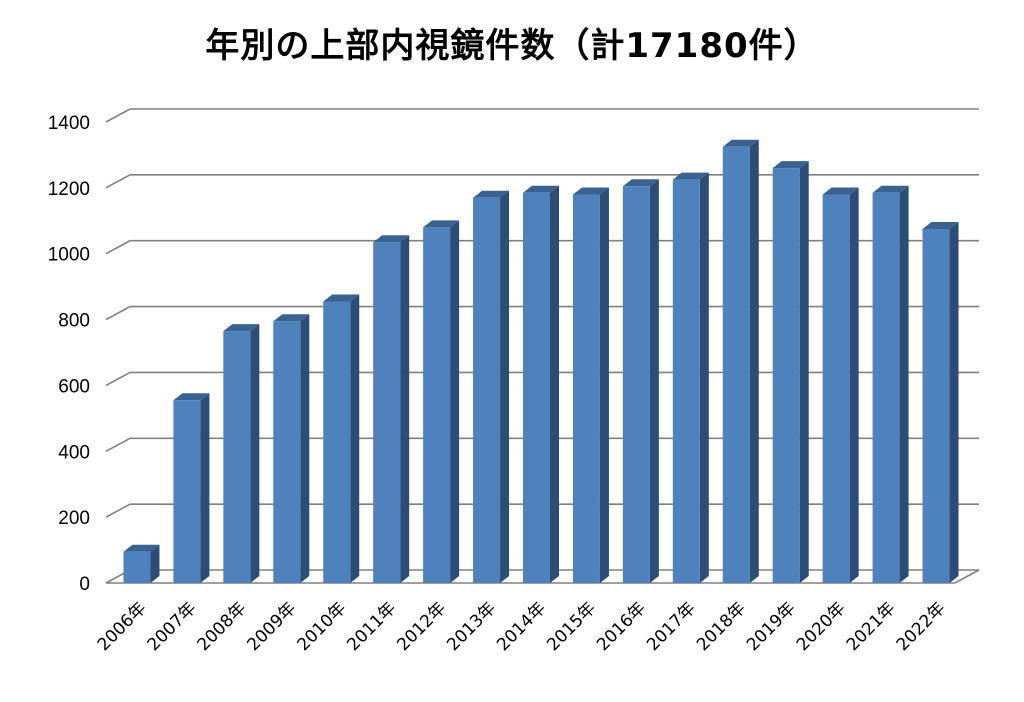 The height and width of the screenshot is (702, 1024). What do you see at coordinates (74, 452) in the screenshot?
I see `y-tick-label: 400` at bounding box center [74, 452].